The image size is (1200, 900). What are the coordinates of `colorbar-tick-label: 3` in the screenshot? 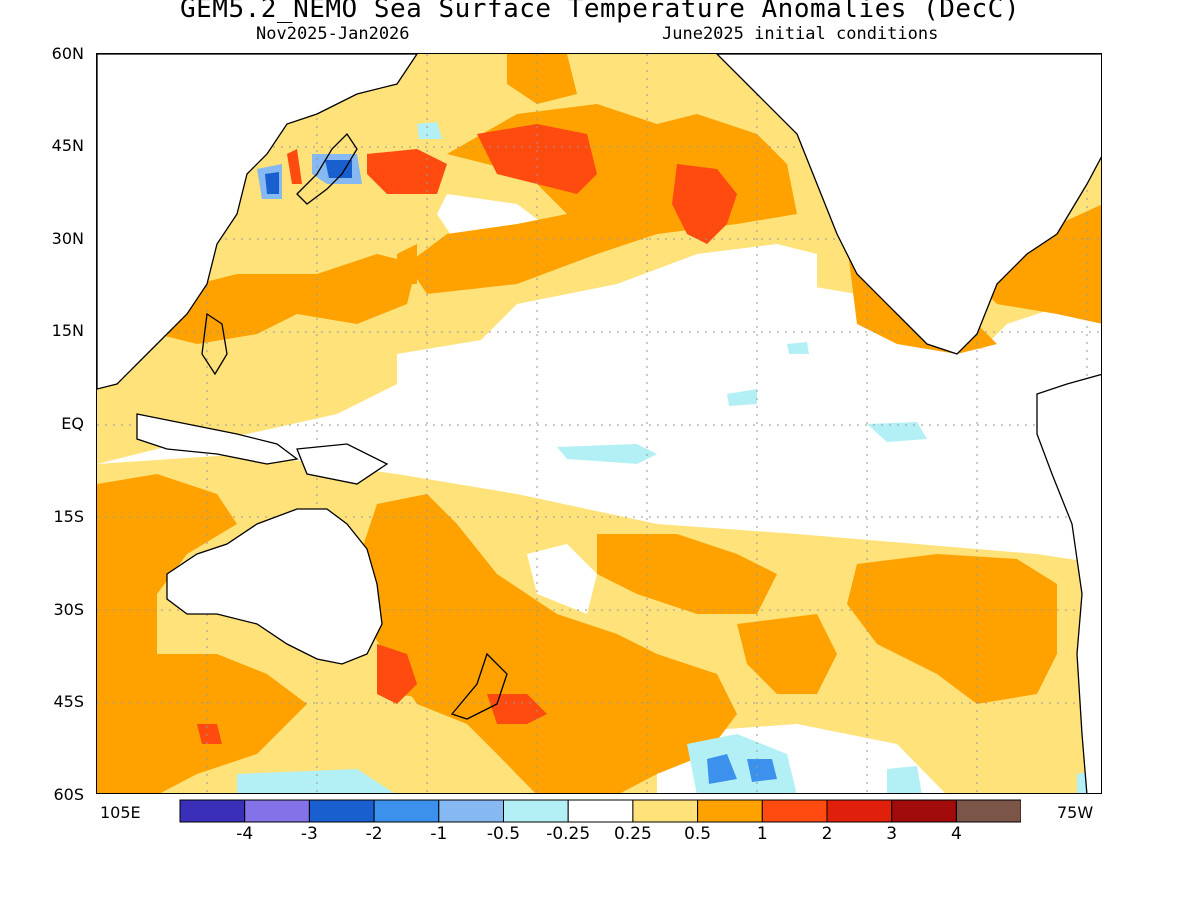 It's located at (892, 834).